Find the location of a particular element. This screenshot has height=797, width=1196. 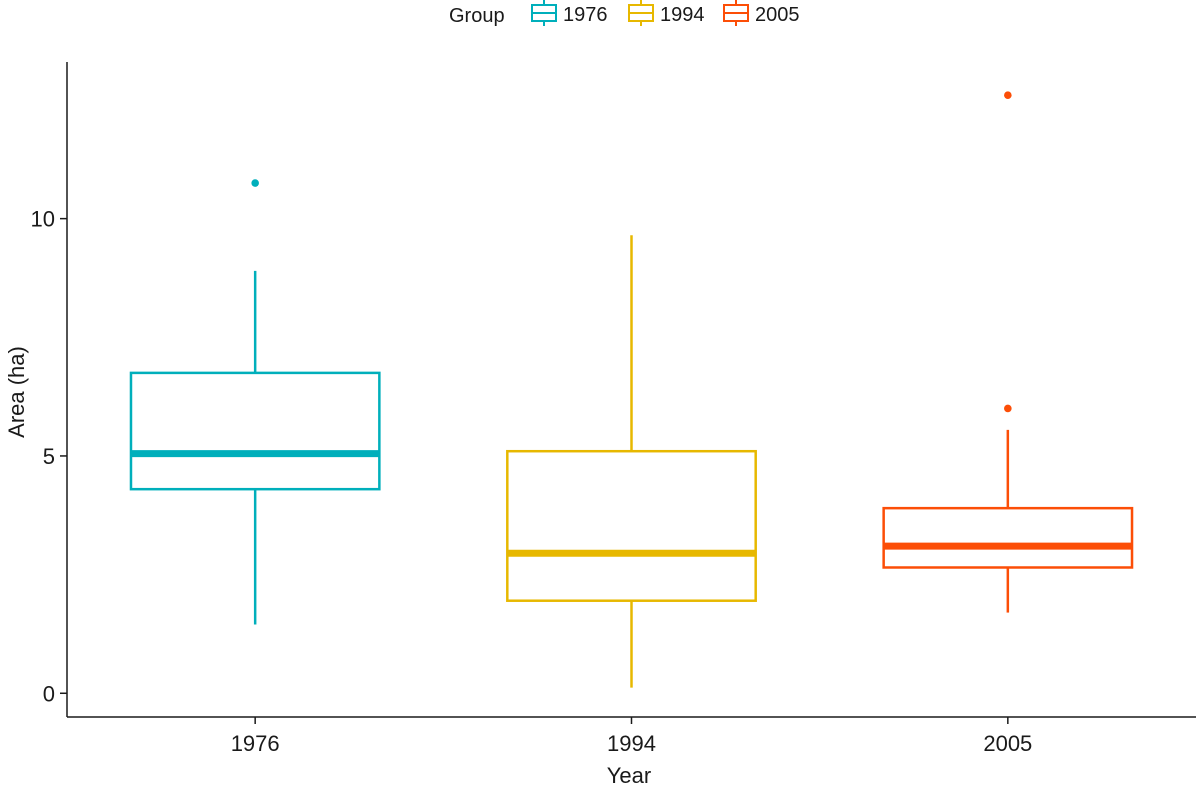

legend-key-1976: 1976 is located at coordinates (569, 13).